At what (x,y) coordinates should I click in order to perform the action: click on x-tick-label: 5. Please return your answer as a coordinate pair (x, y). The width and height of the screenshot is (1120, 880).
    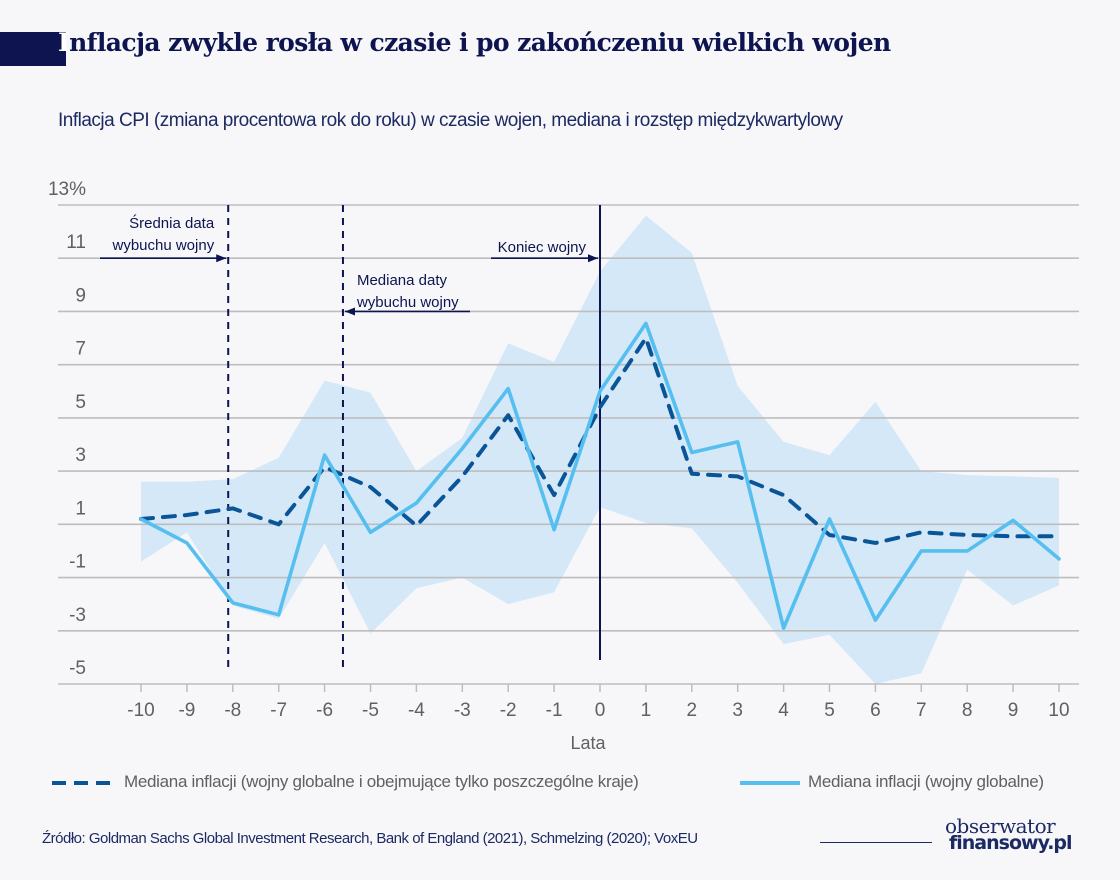
    Looking at the image, I should click on (829, 710).